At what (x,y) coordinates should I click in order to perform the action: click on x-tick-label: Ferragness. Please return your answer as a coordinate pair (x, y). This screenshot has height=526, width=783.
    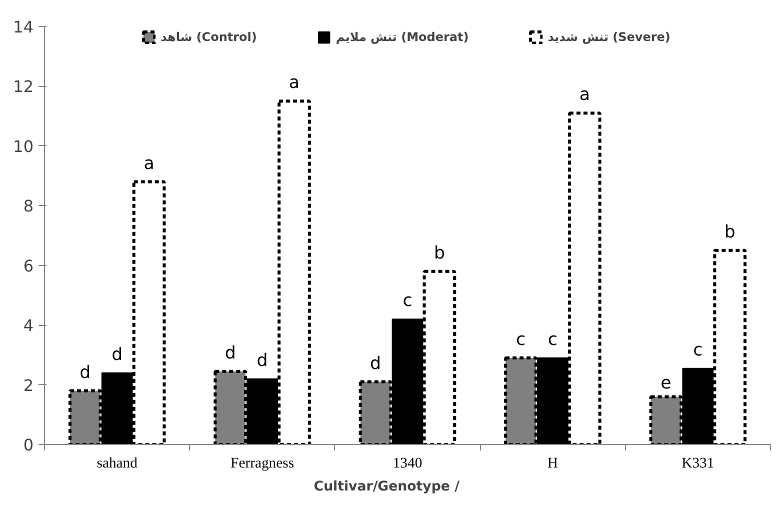
    Looking at the image, I should click on (262, 464).